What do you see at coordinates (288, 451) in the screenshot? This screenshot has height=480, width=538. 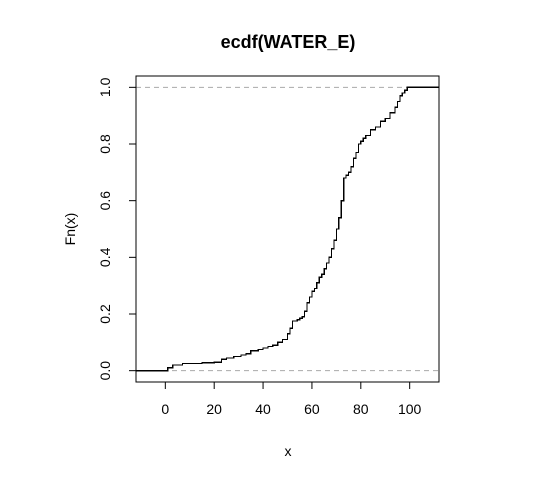 I see `x-axis-label: x` at bounding box center [288, 451].